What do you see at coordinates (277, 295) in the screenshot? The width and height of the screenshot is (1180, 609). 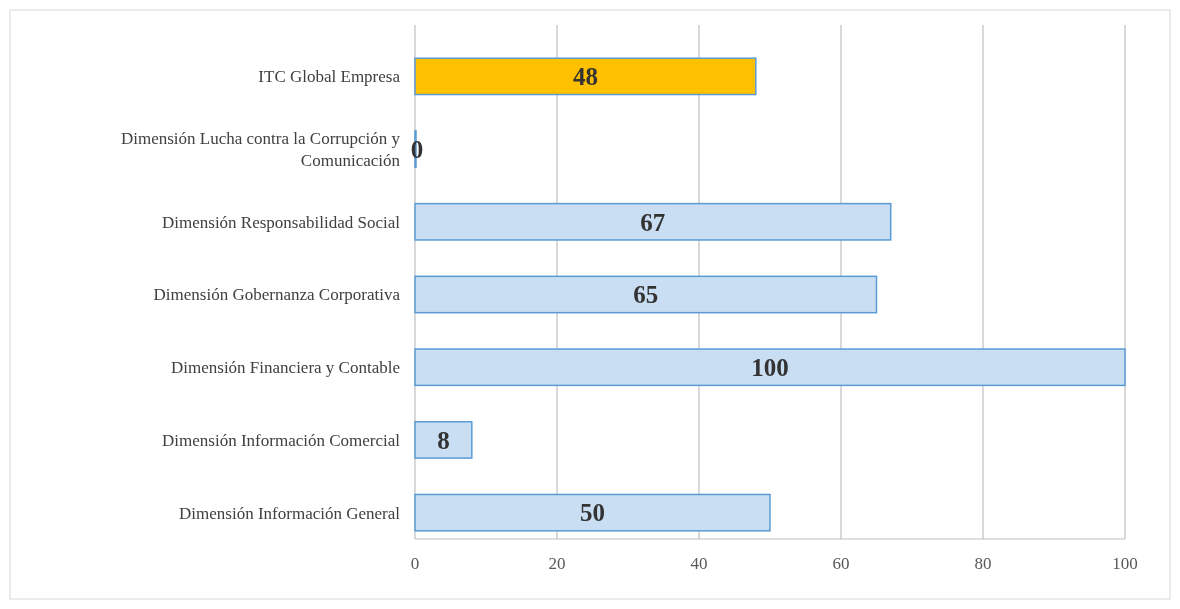 I see `y-tick-label: Dimensión Gobernanza Corporativa` at bounding box center [277, 295].